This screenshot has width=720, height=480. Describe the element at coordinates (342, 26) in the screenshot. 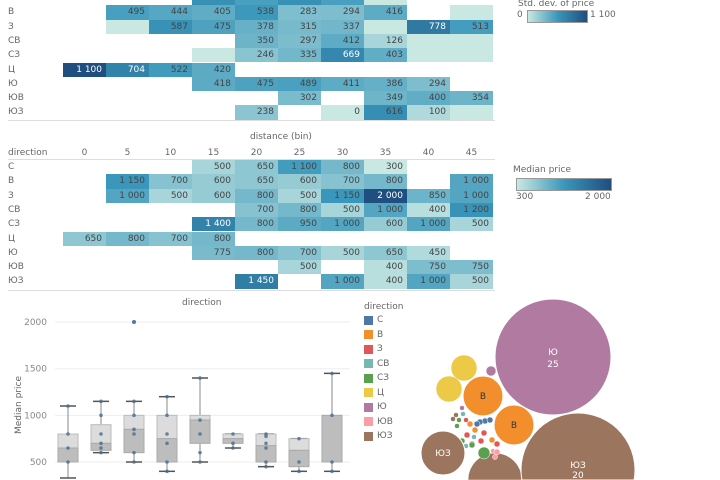

I see `heatmap-cell: 337` at that location.